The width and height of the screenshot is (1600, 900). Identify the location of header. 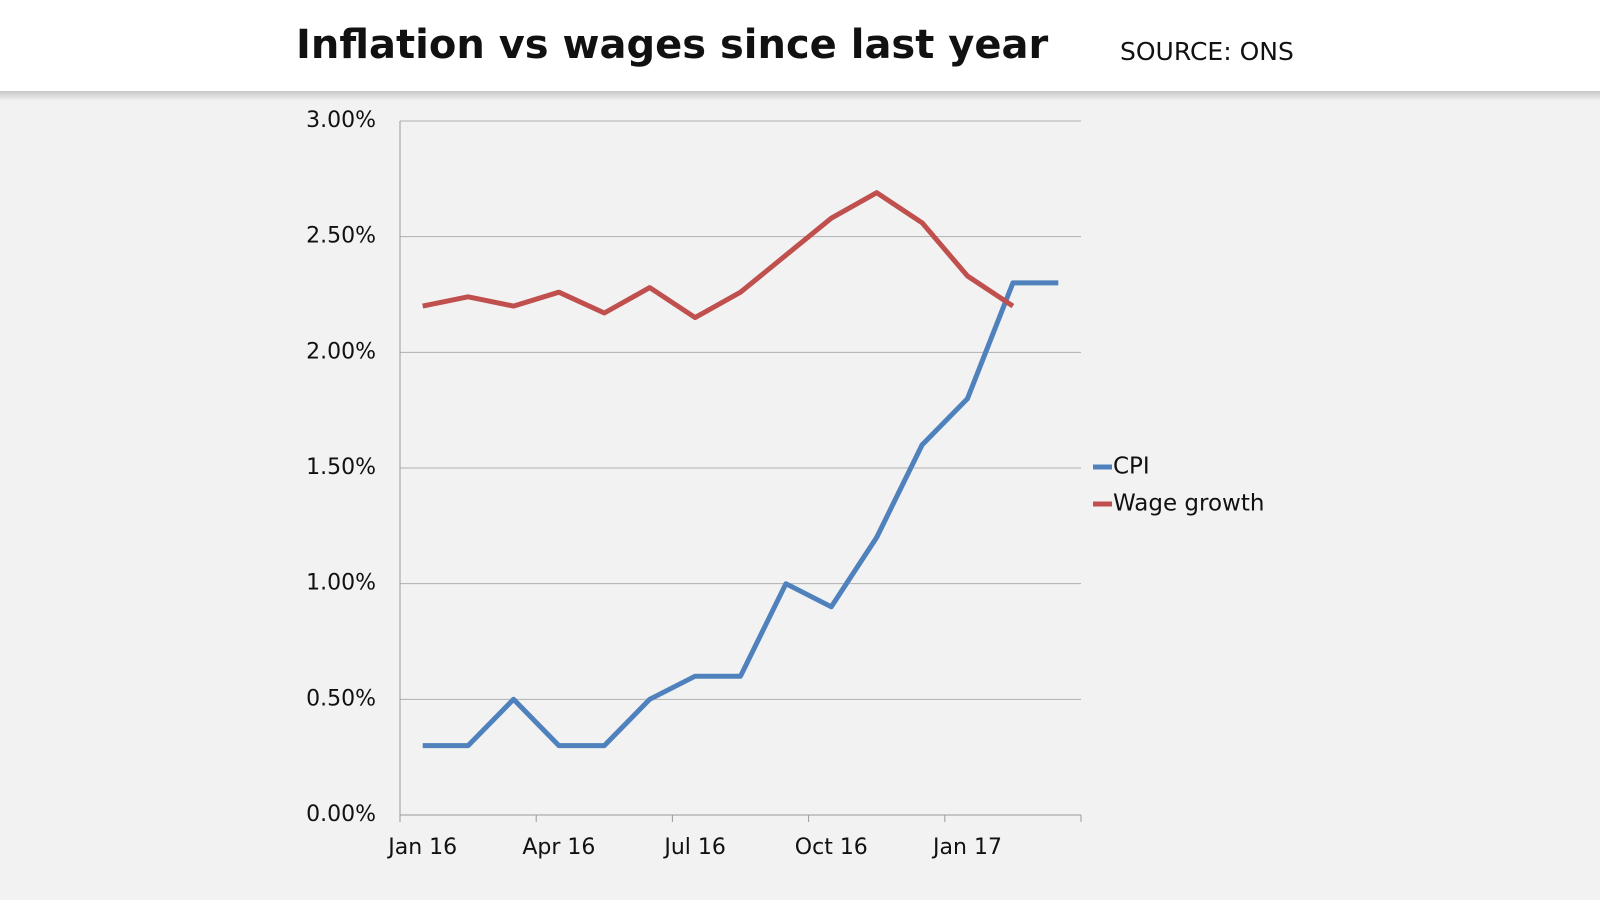
(800, 45).